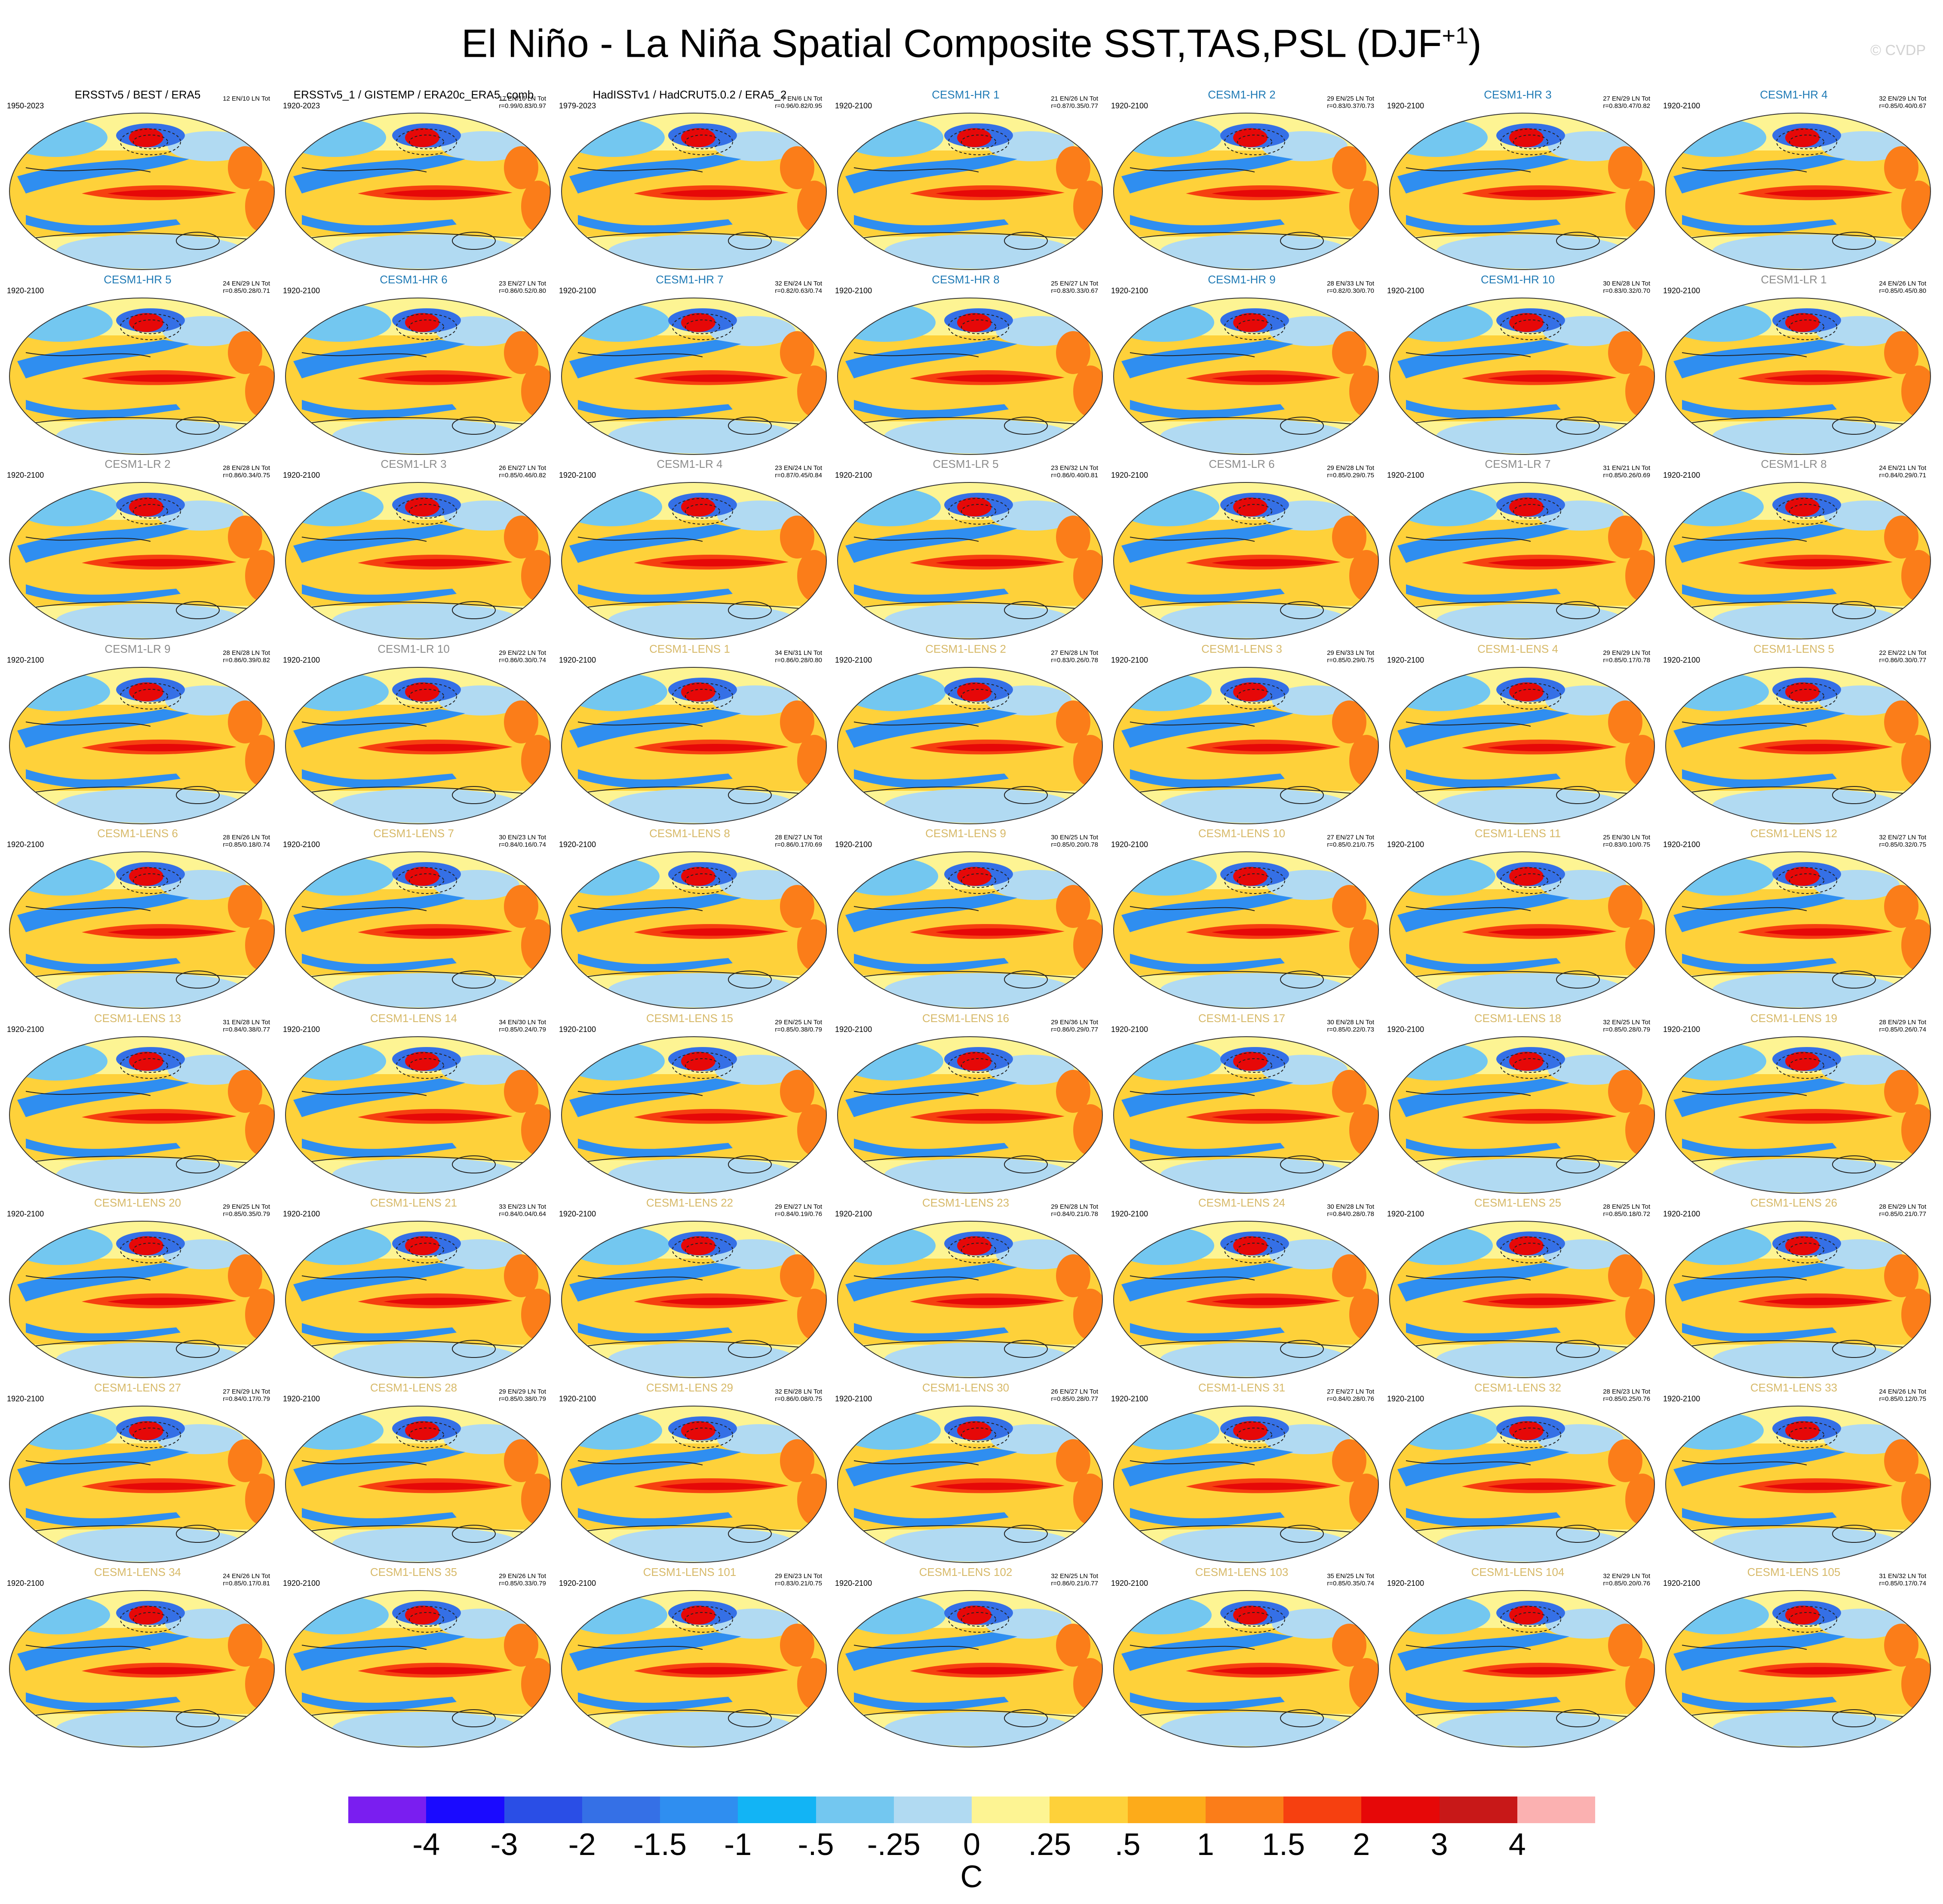  Describe the element at coordinates (798, 283) in the screenshot. I see `panel-event-count: 32 EN/24 LN Tot` at that location.